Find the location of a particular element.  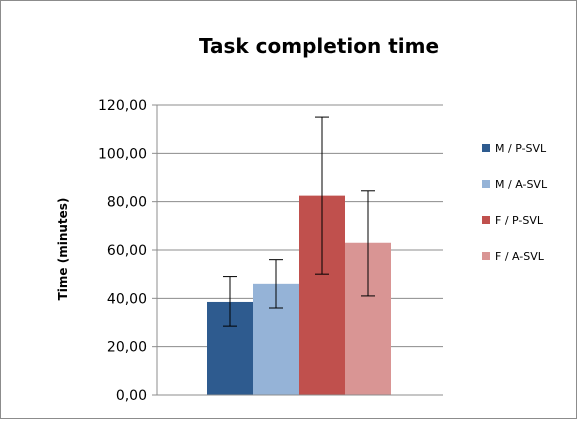

legend-label: M / A-SVL is located at coordinates (521, 184).